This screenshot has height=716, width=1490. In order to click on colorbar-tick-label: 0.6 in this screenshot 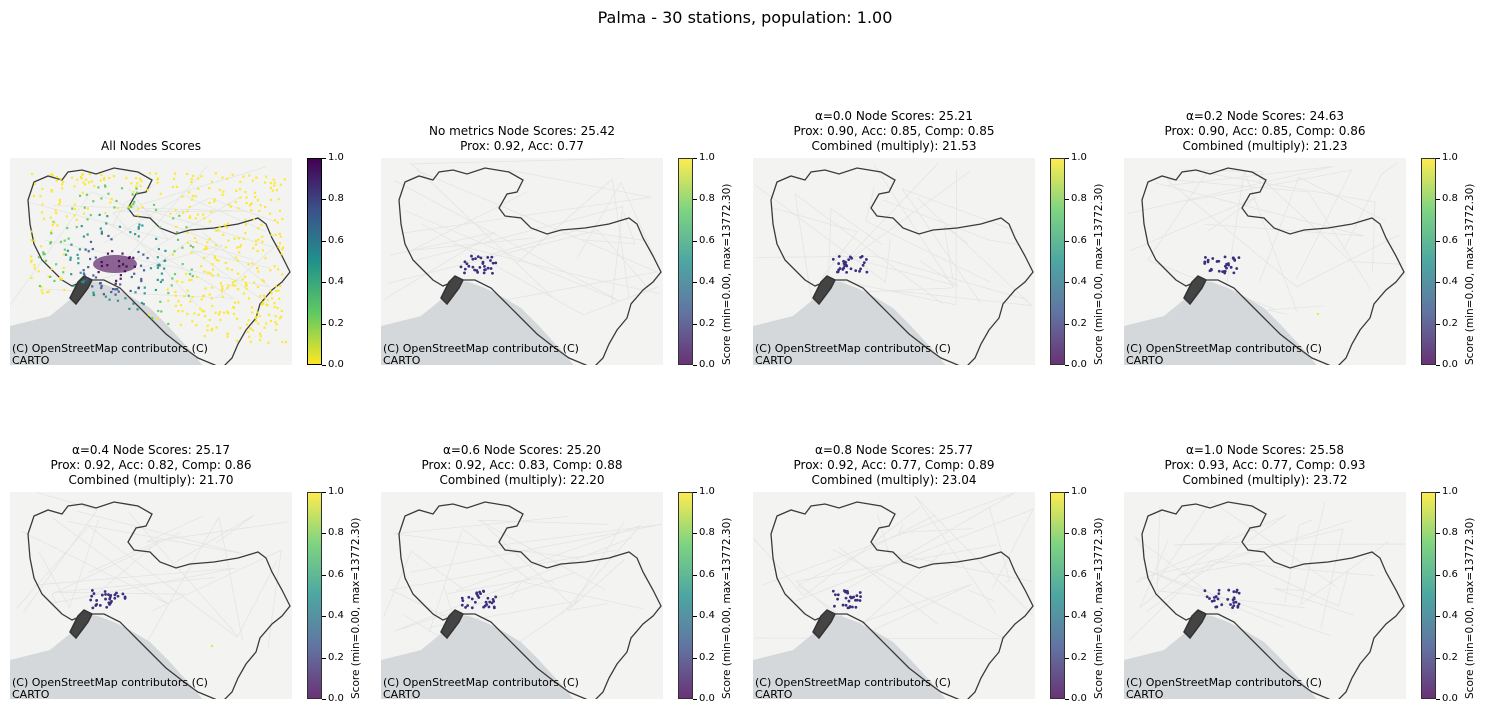, I will do `click(336, 574)`.